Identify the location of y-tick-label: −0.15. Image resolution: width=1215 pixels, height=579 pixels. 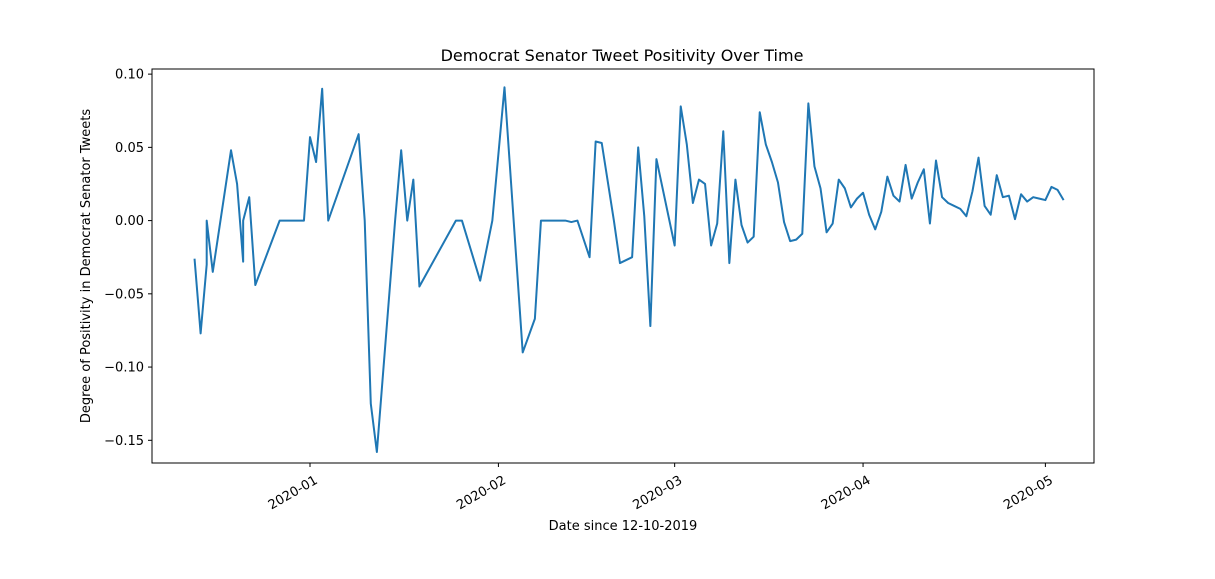
(124, 441).